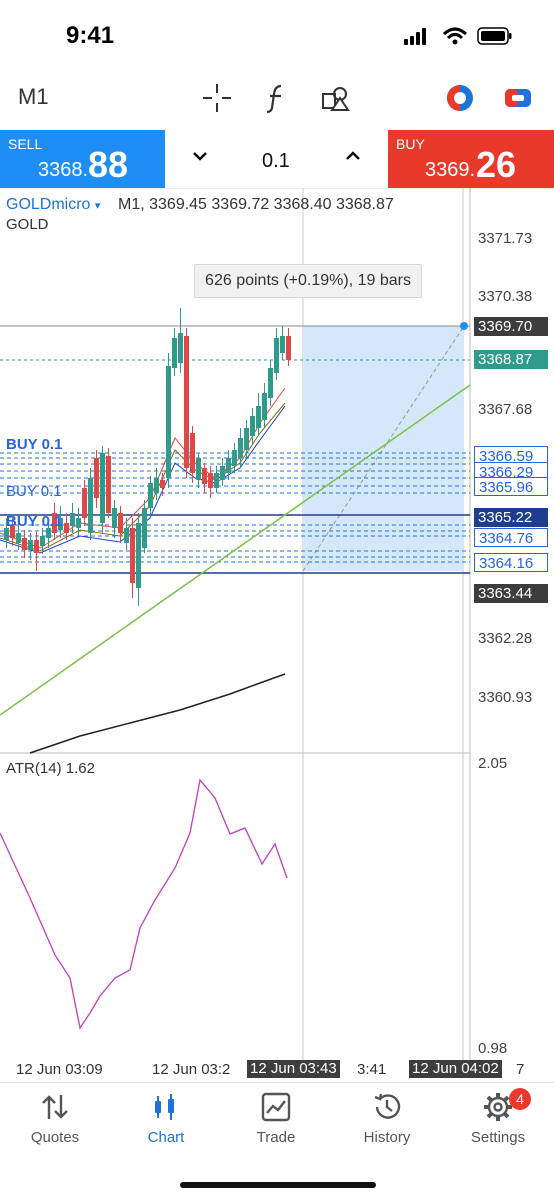 This screenshot has height=1200, width=554. What do you see at coordinates (25, 144) in the screenshot?
I see `sell-label: SELL` at bounding box center [25, 144].